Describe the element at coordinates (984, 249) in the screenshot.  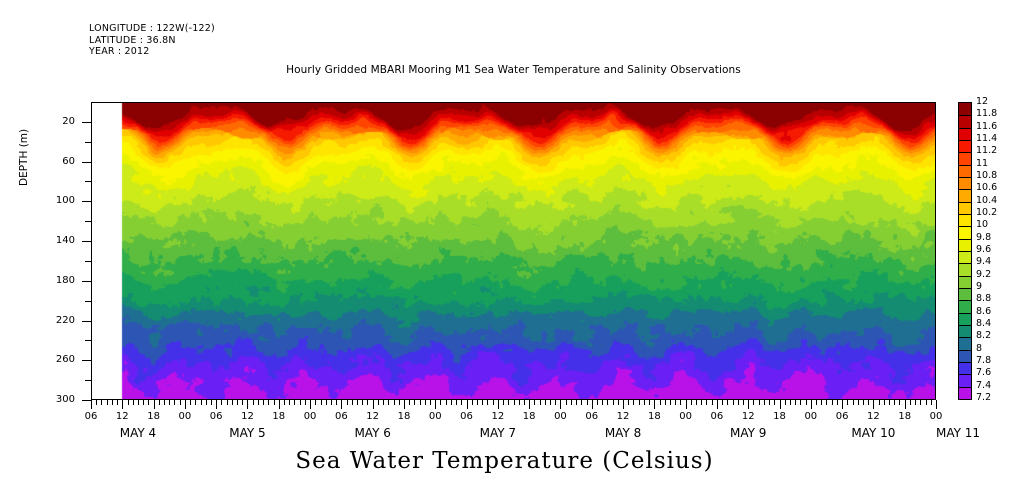
I see `colorbar-tick-label: 9.6` at that location.